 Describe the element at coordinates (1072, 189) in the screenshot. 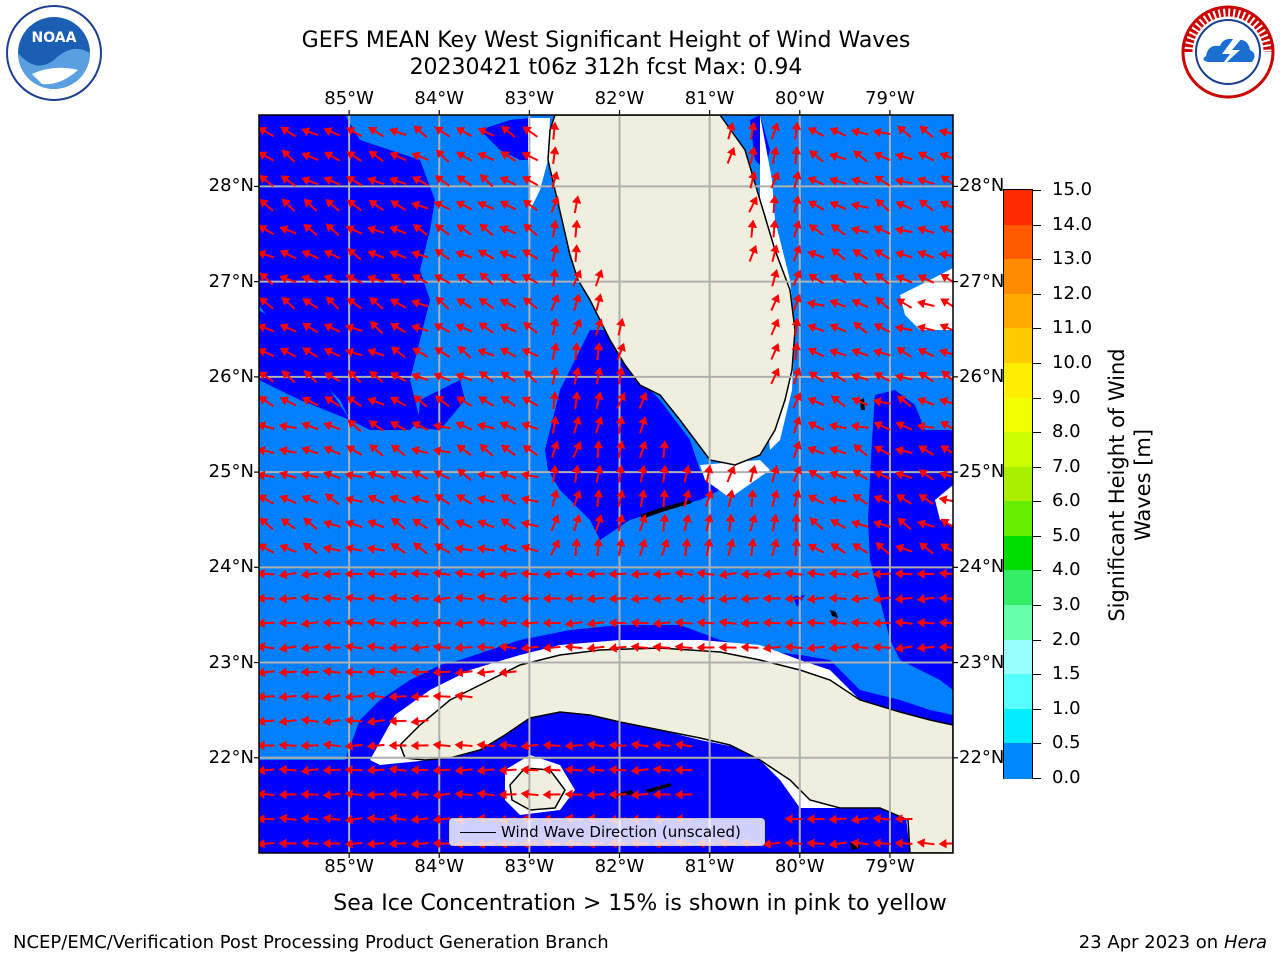

I see `colorbar-tick-label: 15.0` at that location.